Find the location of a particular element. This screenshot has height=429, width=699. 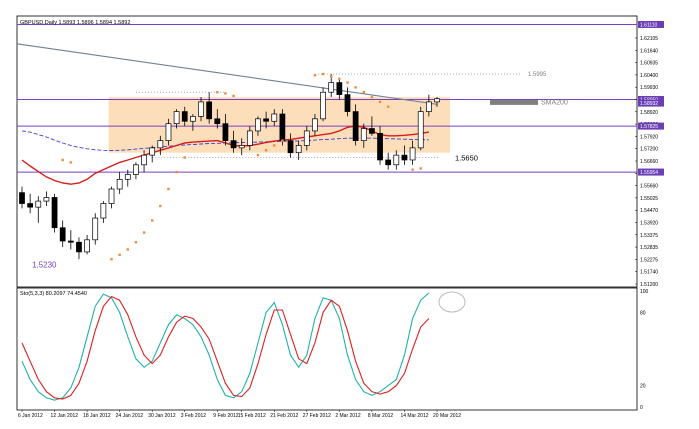

annotation-1-5650: 1.5650 is located at coordinates (466, 158).